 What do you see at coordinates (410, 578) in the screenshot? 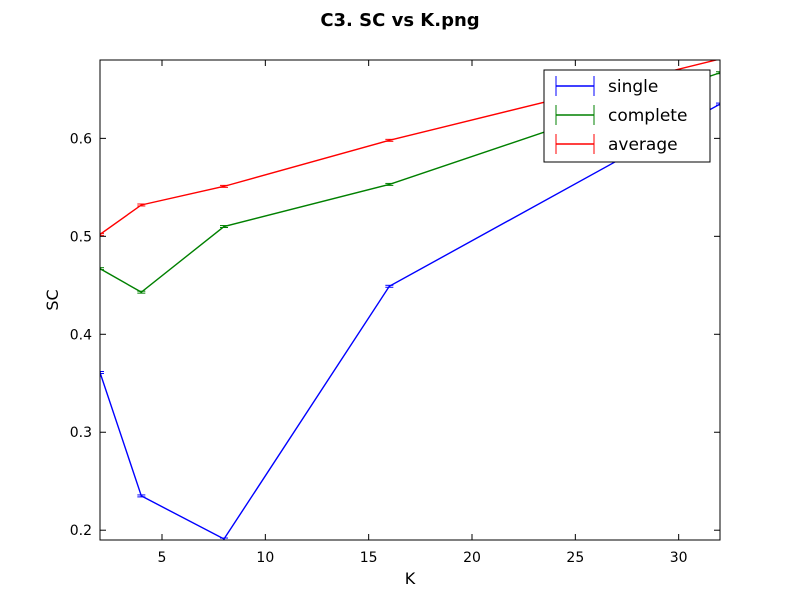
I see `x-axis-label: K` at bounding box center [410, 578].